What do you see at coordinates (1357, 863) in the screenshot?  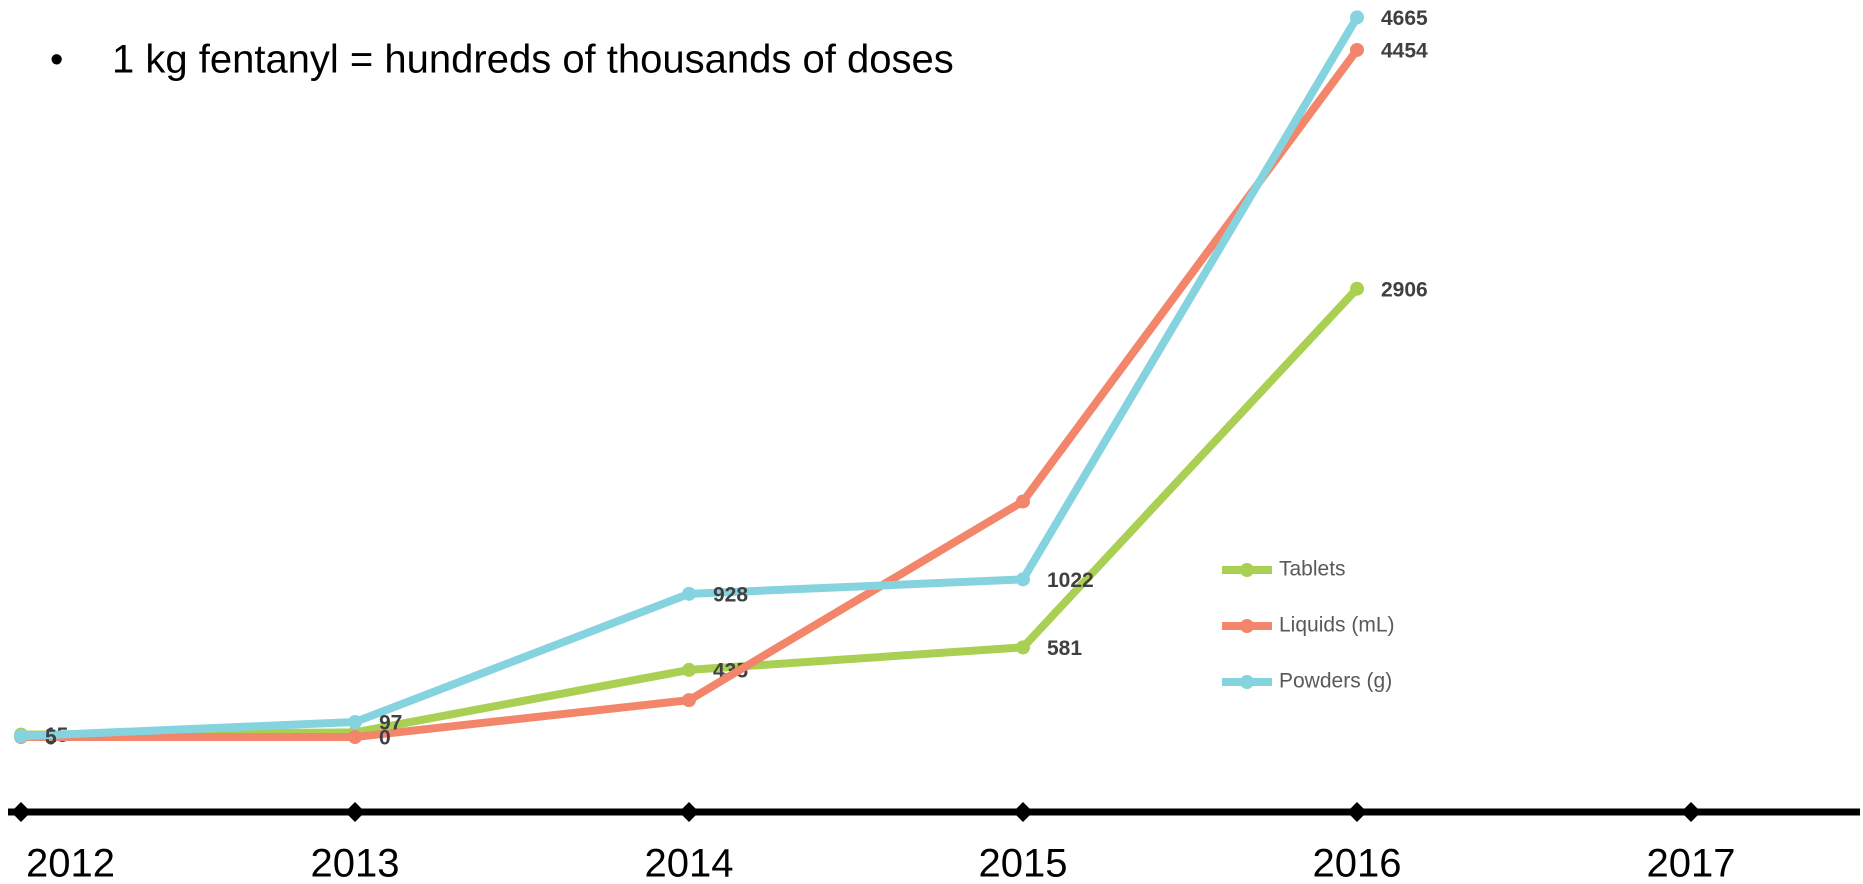 I see `year-label: 2016` at bounding box center [1357, 863].